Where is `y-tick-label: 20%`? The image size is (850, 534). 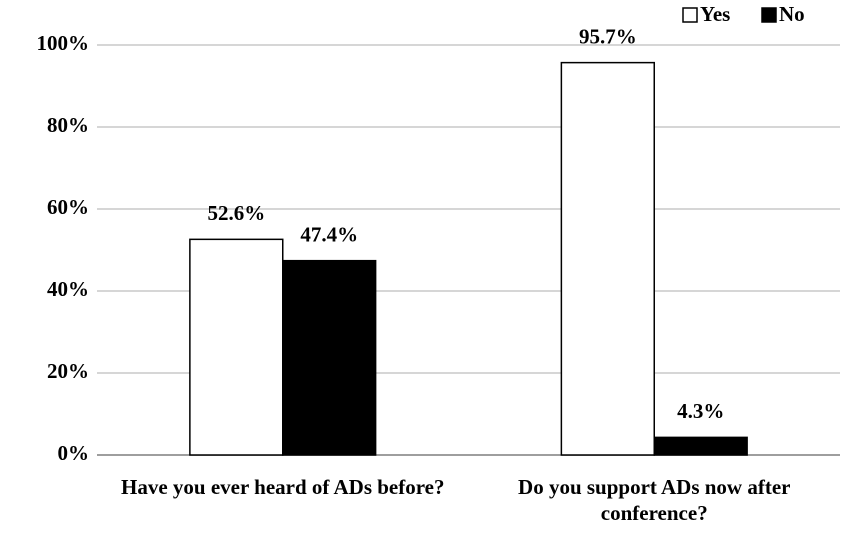 y-tick-label: 20% is located at coordinates (68, 371).